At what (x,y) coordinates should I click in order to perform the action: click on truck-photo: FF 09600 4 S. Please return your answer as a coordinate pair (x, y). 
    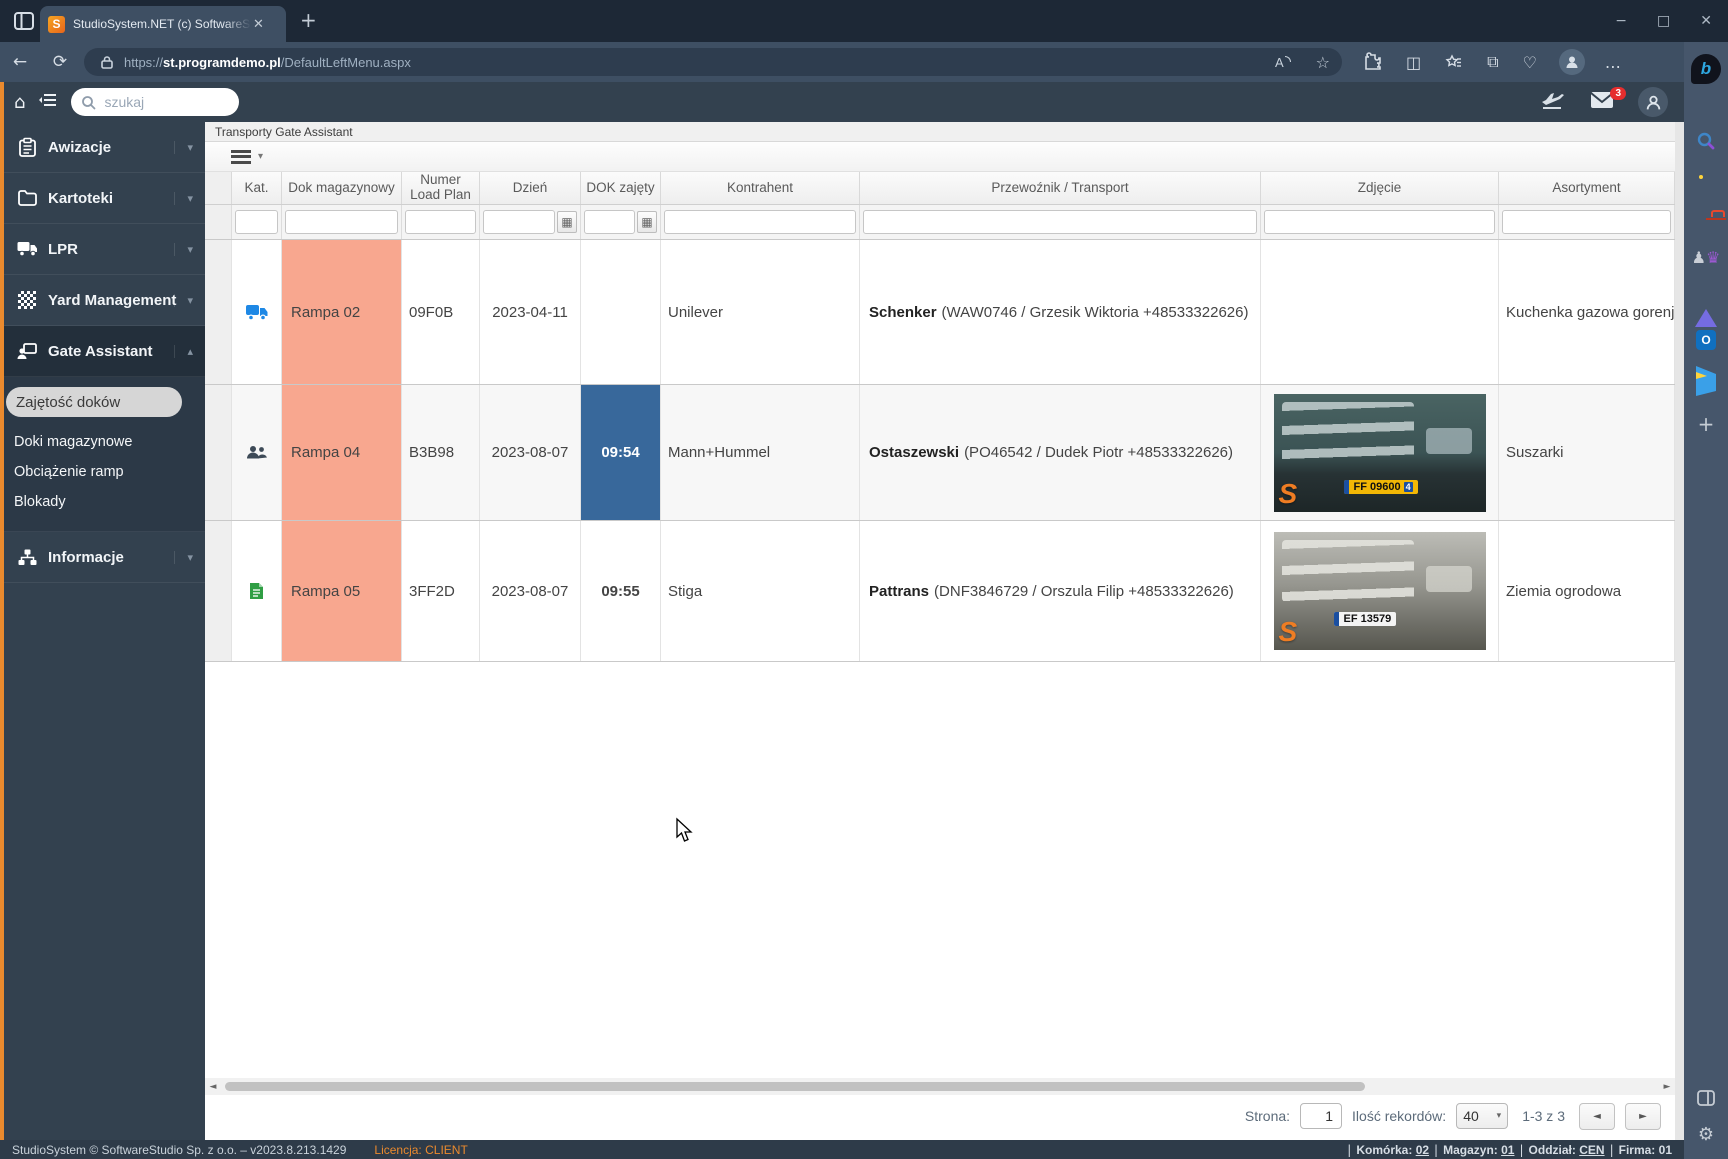
    Looking at the image, I should click on (1379, 452).